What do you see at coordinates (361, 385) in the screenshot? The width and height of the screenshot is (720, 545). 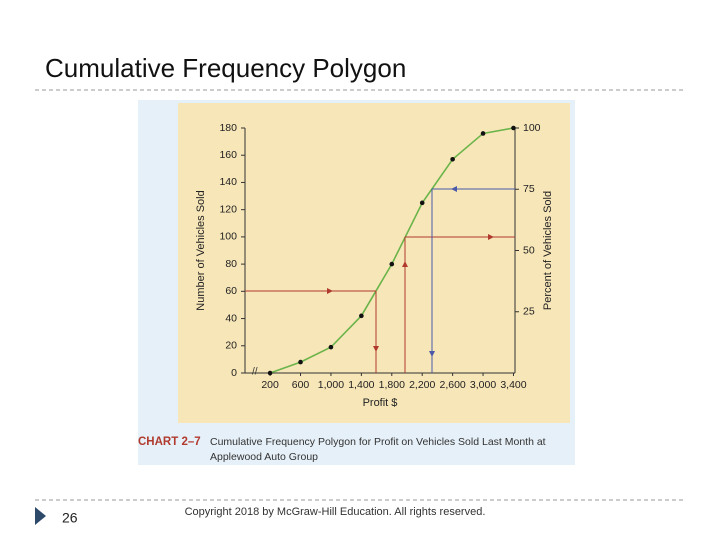 I see `x-tick-label: 1,400` at bounding box center [361, 385].